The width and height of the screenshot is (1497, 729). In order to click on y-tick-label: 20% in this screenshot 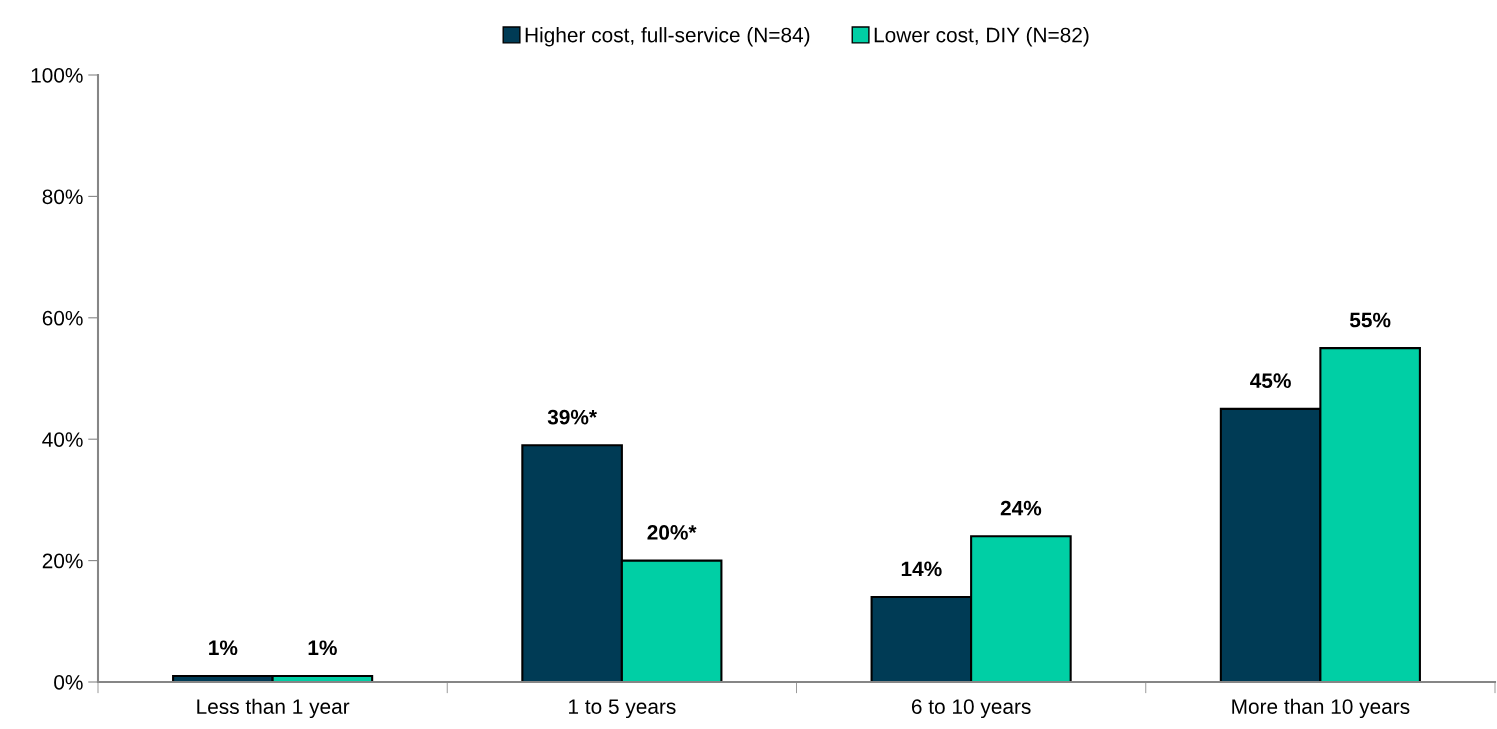, I will do `click(62, 561)`.